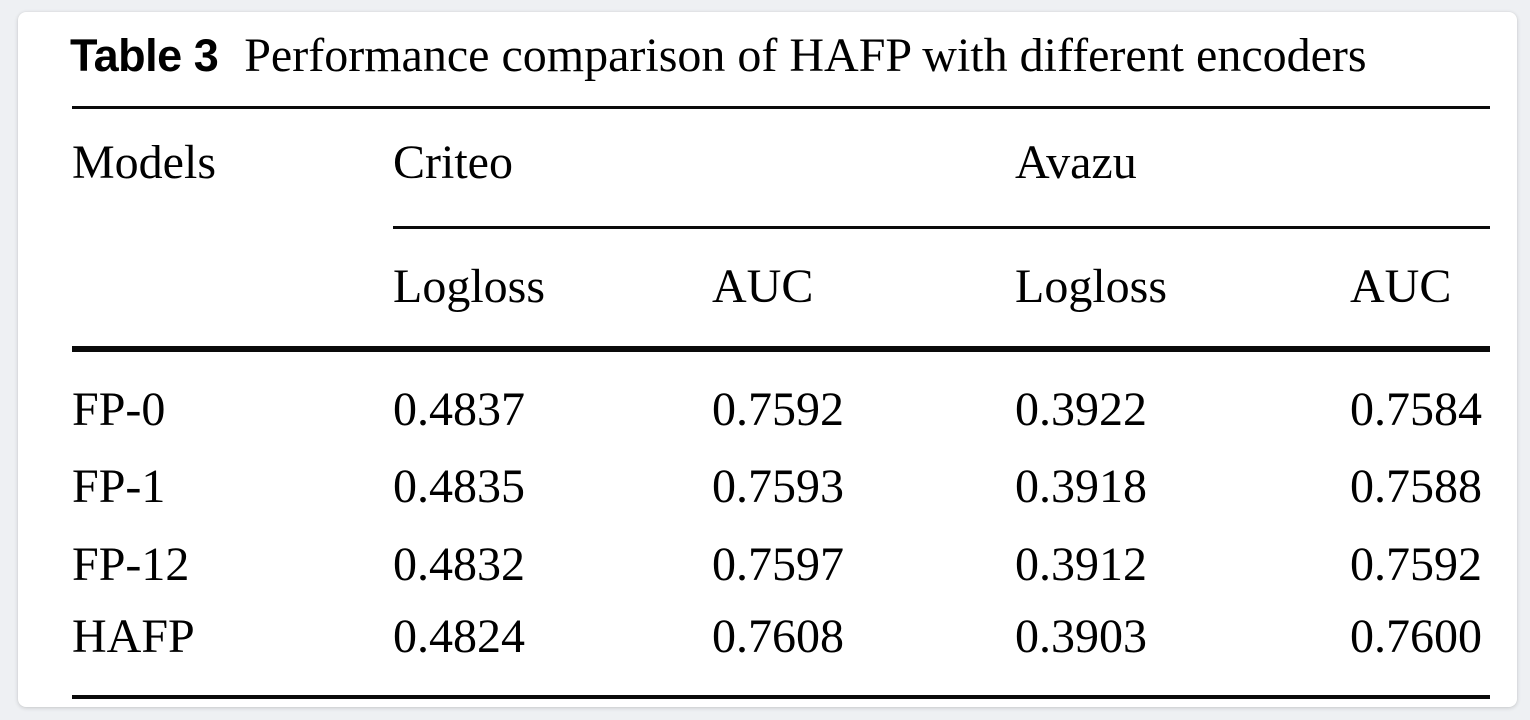  I want to click on header-rule-divider, so click(781, 349).